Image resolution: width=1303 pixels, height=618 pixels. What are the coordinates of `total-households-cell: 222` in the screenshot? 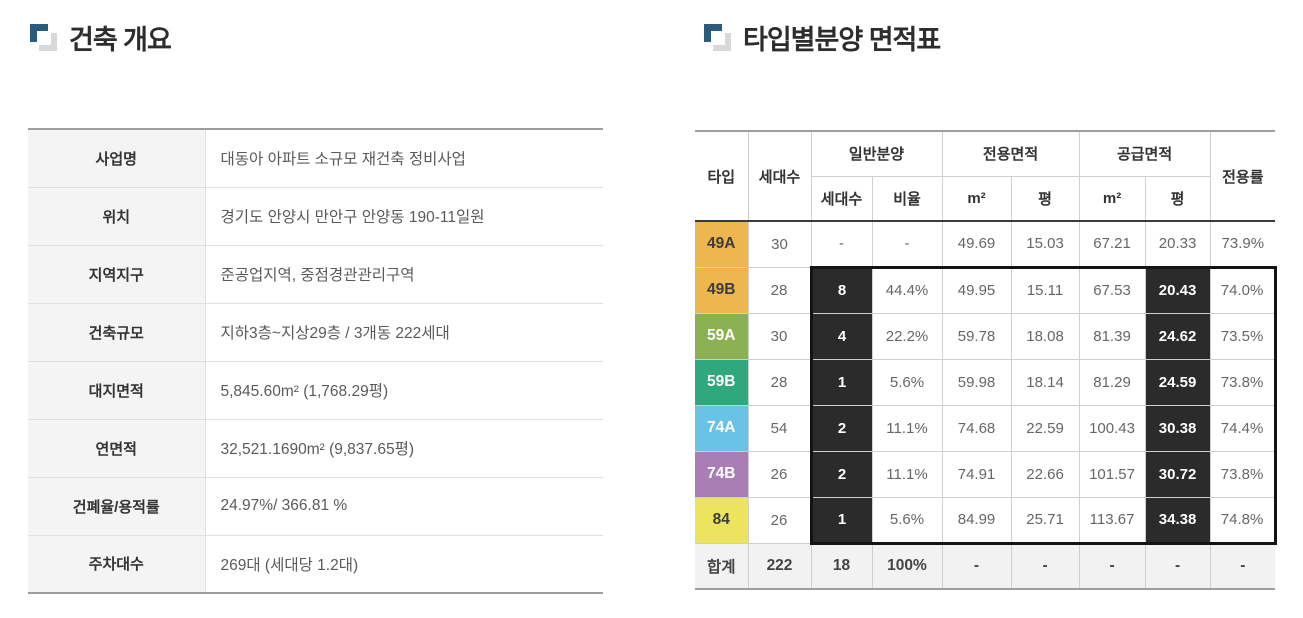 It's located at (779, 566).